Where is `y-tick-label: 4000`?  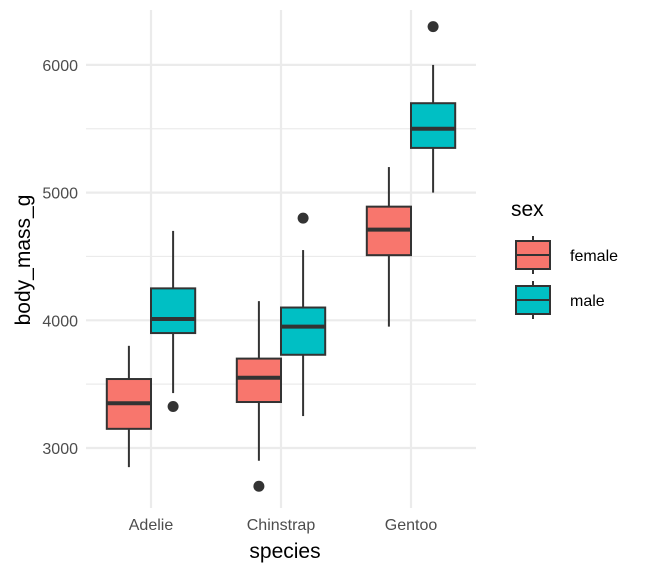 y-tick-label: 4000 is located at coordinates (60, 321).